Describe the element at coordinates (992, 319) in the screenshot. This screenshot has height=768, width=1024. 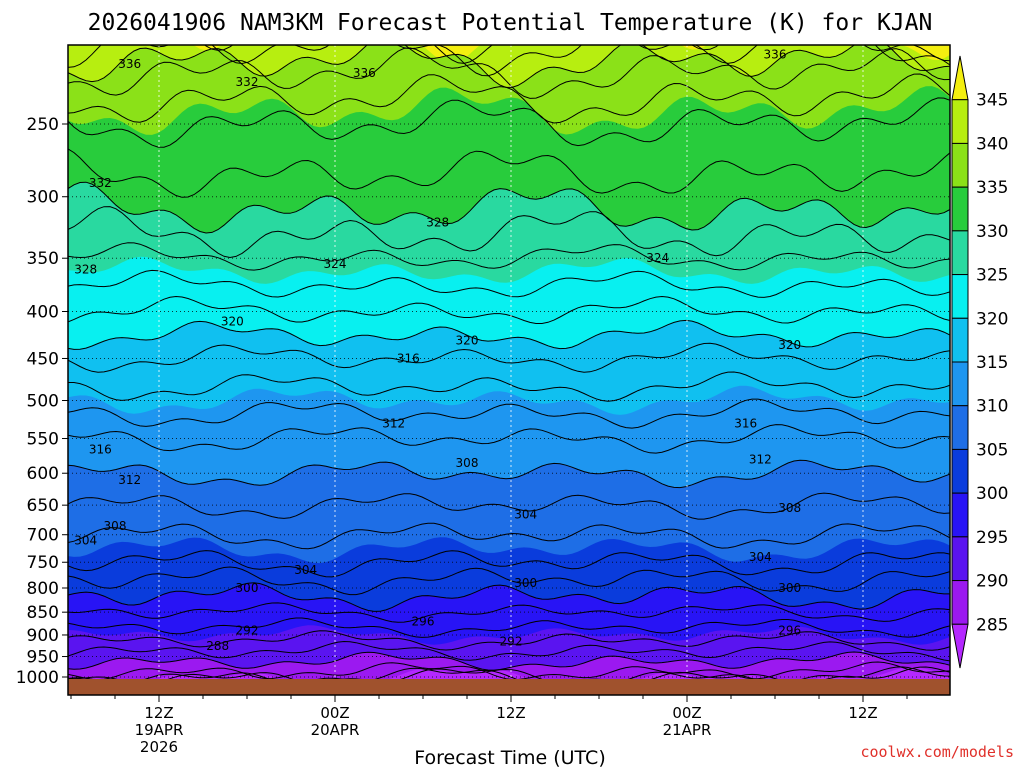
I see `colorbar-label: 320` at that location.